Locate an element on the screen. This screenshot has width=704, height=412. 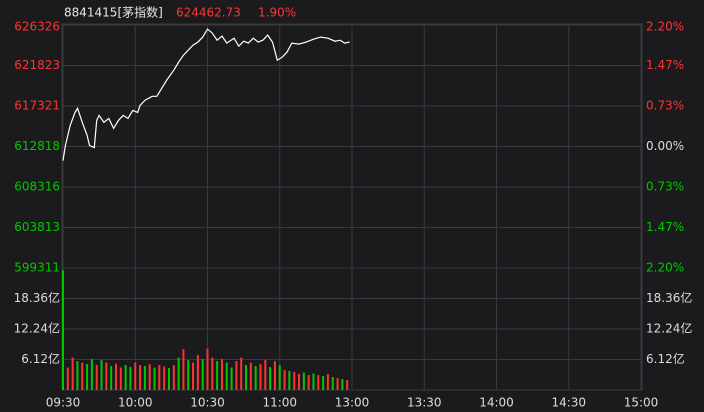
index-name: 8841415[茅指数] is located at coordinates (113, 12).